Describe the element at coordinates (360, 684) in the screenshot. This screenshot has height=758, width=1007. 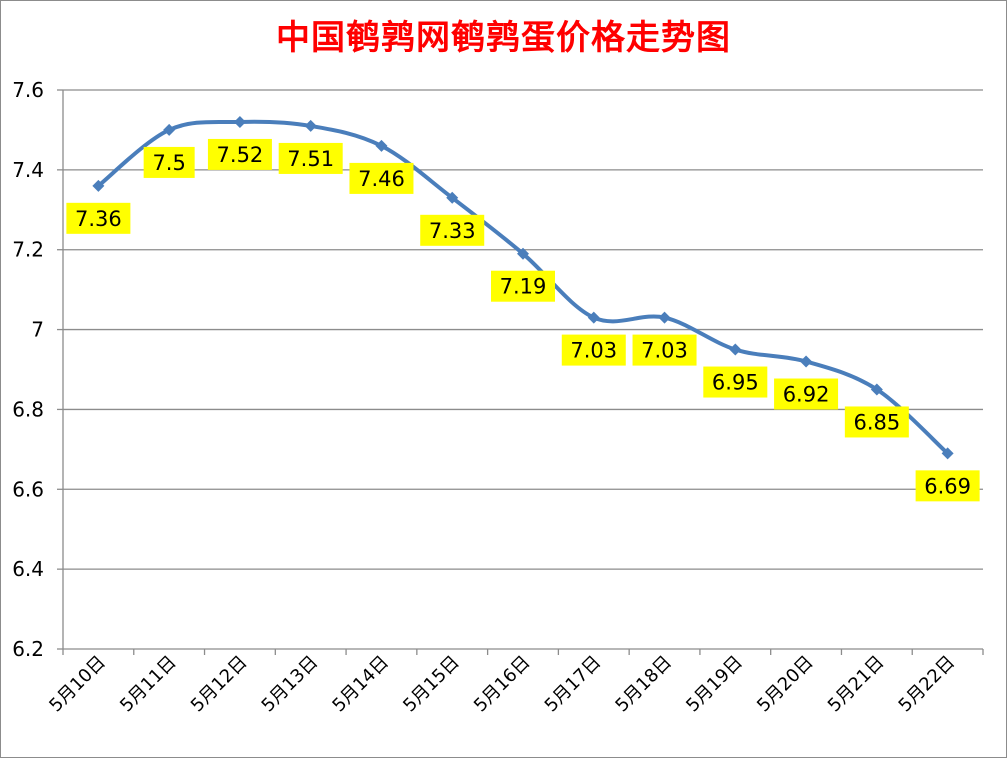
I see `x-tick-label: 5月14日` at that location.